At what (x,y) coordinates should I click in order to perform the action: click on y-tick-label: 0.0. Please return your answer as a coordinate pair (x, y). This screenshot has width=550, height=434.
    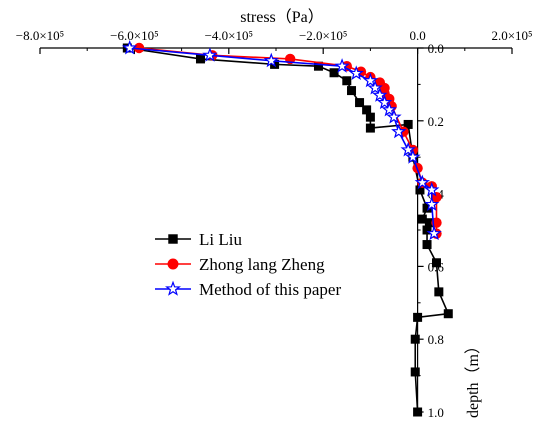
    Looking at the image, I should click on (436, 48).